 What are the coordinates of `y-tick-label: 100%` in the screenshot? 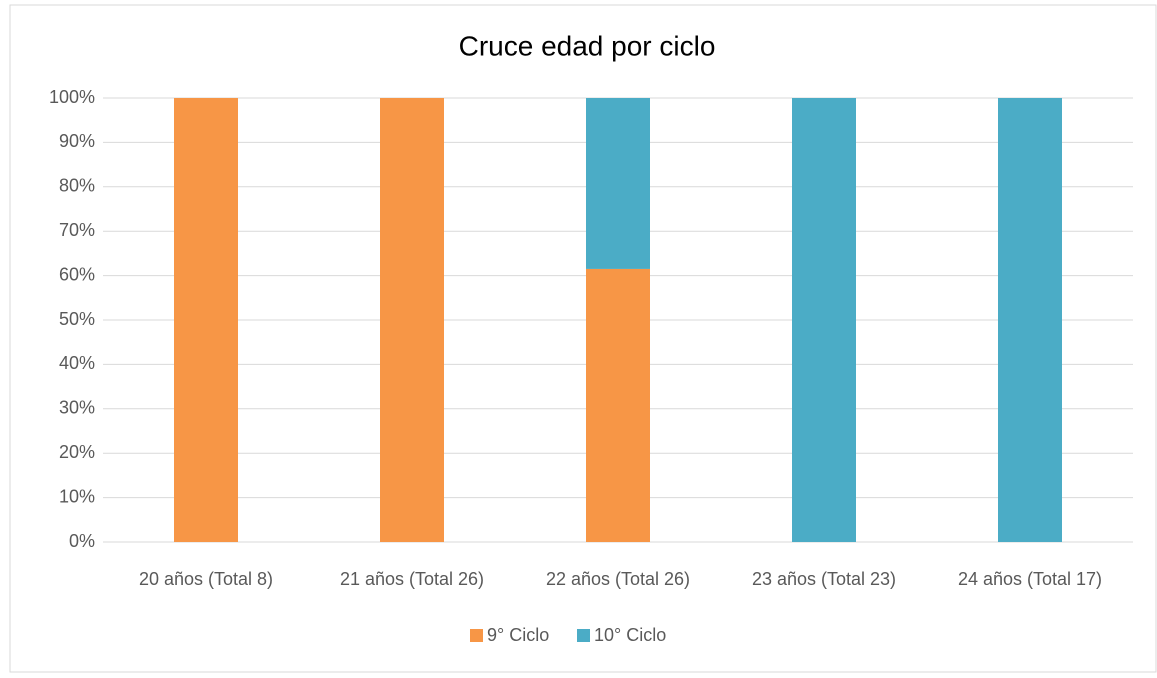 It's located at (72, 97).